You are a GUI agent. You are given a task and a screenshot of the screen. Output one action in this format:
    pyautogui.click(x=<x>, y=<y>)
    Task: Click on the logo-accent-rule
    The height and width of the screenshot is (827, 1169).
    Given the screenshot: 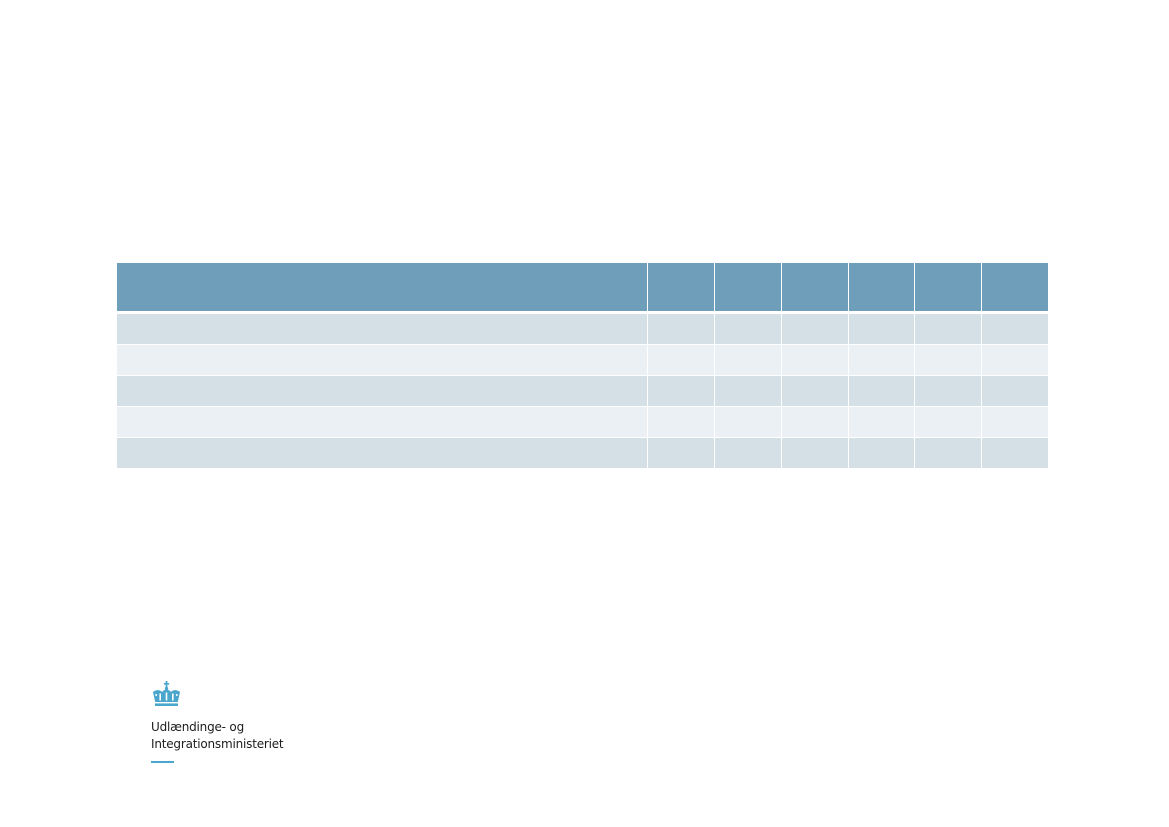 What is the action you would take?
    pyautogui.click(x=162, y=762)
    